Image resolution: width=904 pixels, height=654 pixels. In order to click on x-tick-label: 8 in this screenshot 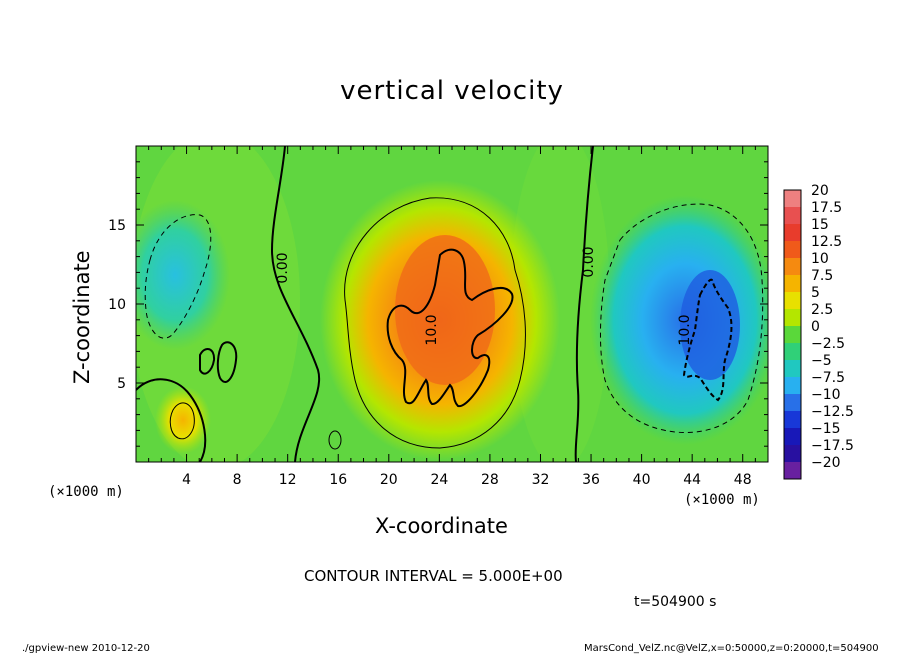, I will do `click(237, 480)`.